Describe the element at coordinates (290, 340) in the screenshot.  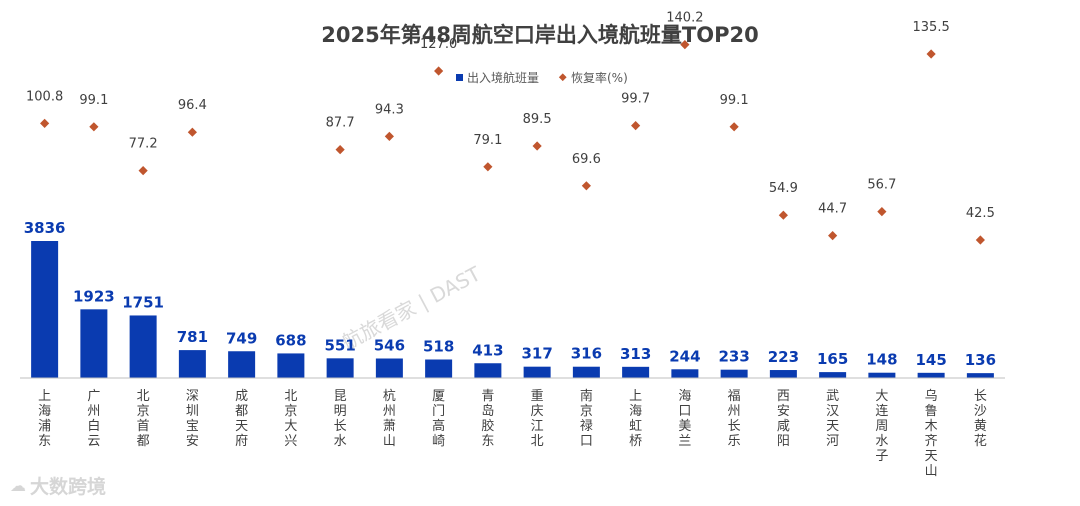
I see `bar-value-label: 688` at that location.